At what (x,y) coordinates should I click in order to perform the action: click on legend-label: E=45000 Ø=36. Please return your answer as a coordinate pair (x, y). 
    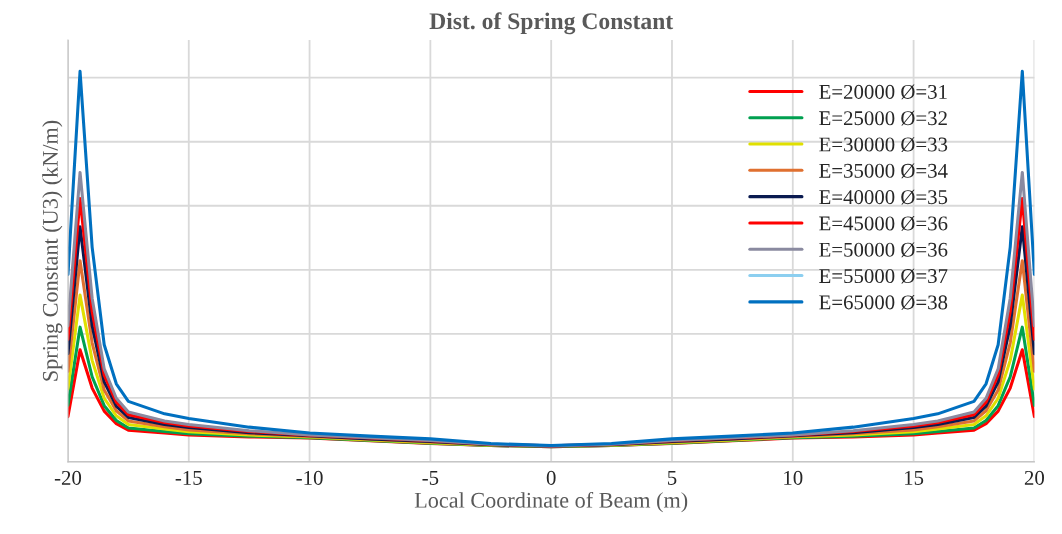
    Looking at the image, I should click on (883, 223).